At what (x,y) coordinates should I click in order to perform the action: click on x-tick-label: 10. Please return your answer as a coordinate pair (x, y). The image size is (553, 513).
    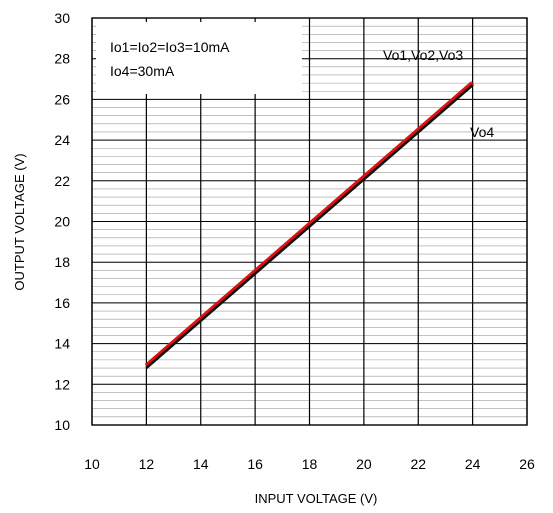
    Looking at the image, I should click on (92, 464).